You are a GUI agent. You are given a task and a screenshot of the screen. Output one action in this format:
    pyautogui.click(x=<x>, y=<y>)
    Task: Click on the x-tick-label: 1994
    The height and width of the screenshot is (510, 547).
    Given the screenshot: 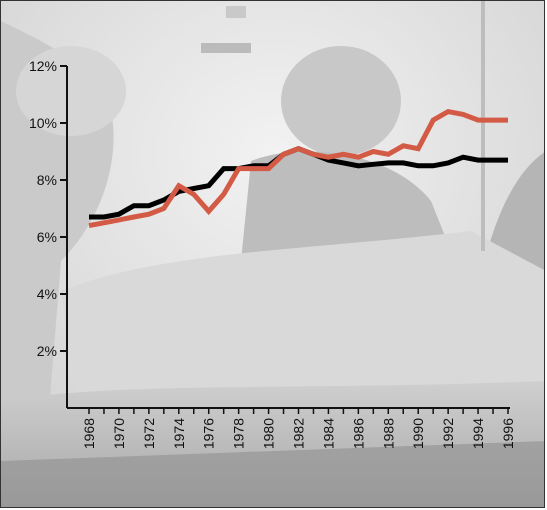 What is the action you would take?
    pyautogui.click(x=478, y=433)
    